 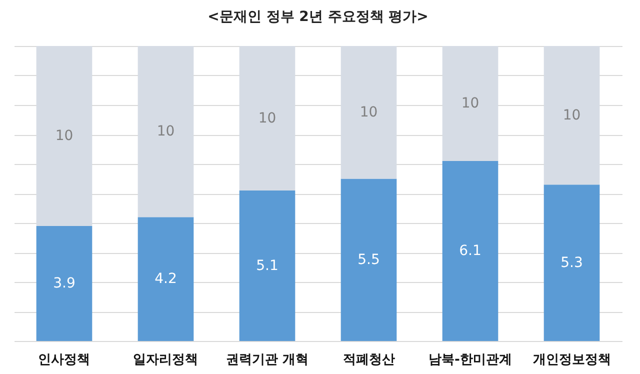 What do you see at coordinates (64, 360) in the screenshot?
I see `x-tick-label: 인사정책` at bounding box center [64, 360].